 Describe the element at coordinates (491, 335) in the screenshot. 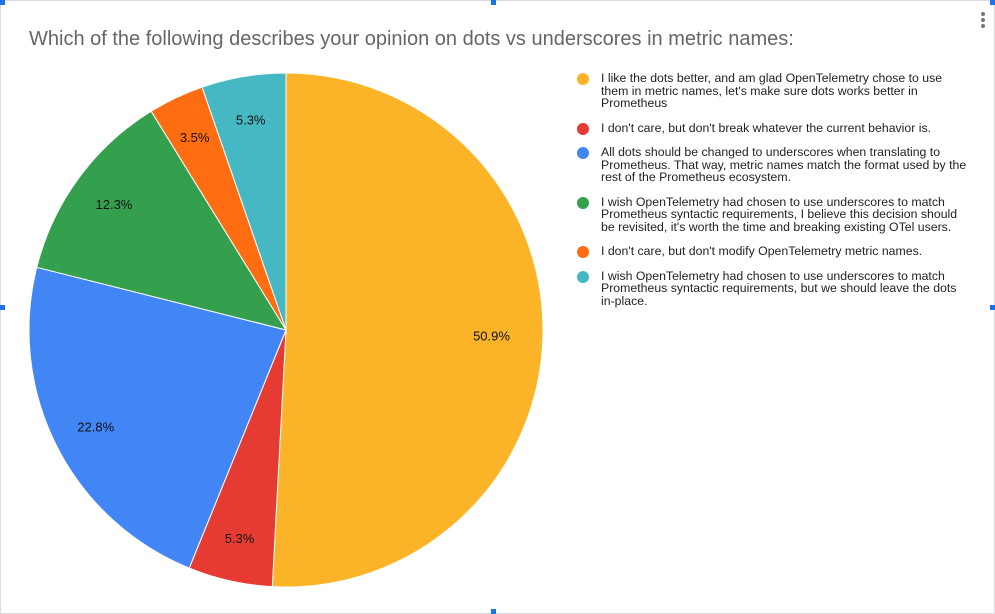

I see `data-label: 50.9%` at that location.